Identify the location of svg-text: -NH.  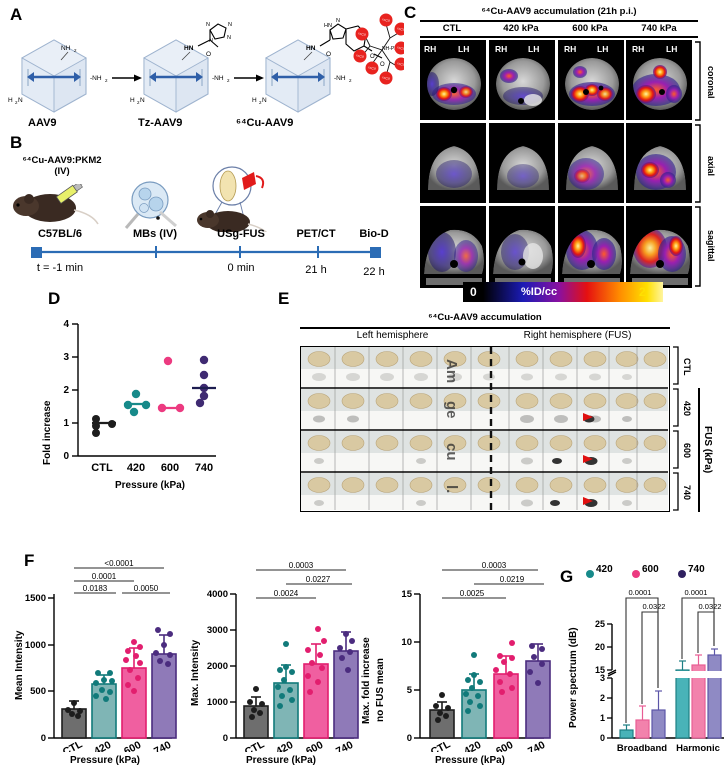
(96, 78).